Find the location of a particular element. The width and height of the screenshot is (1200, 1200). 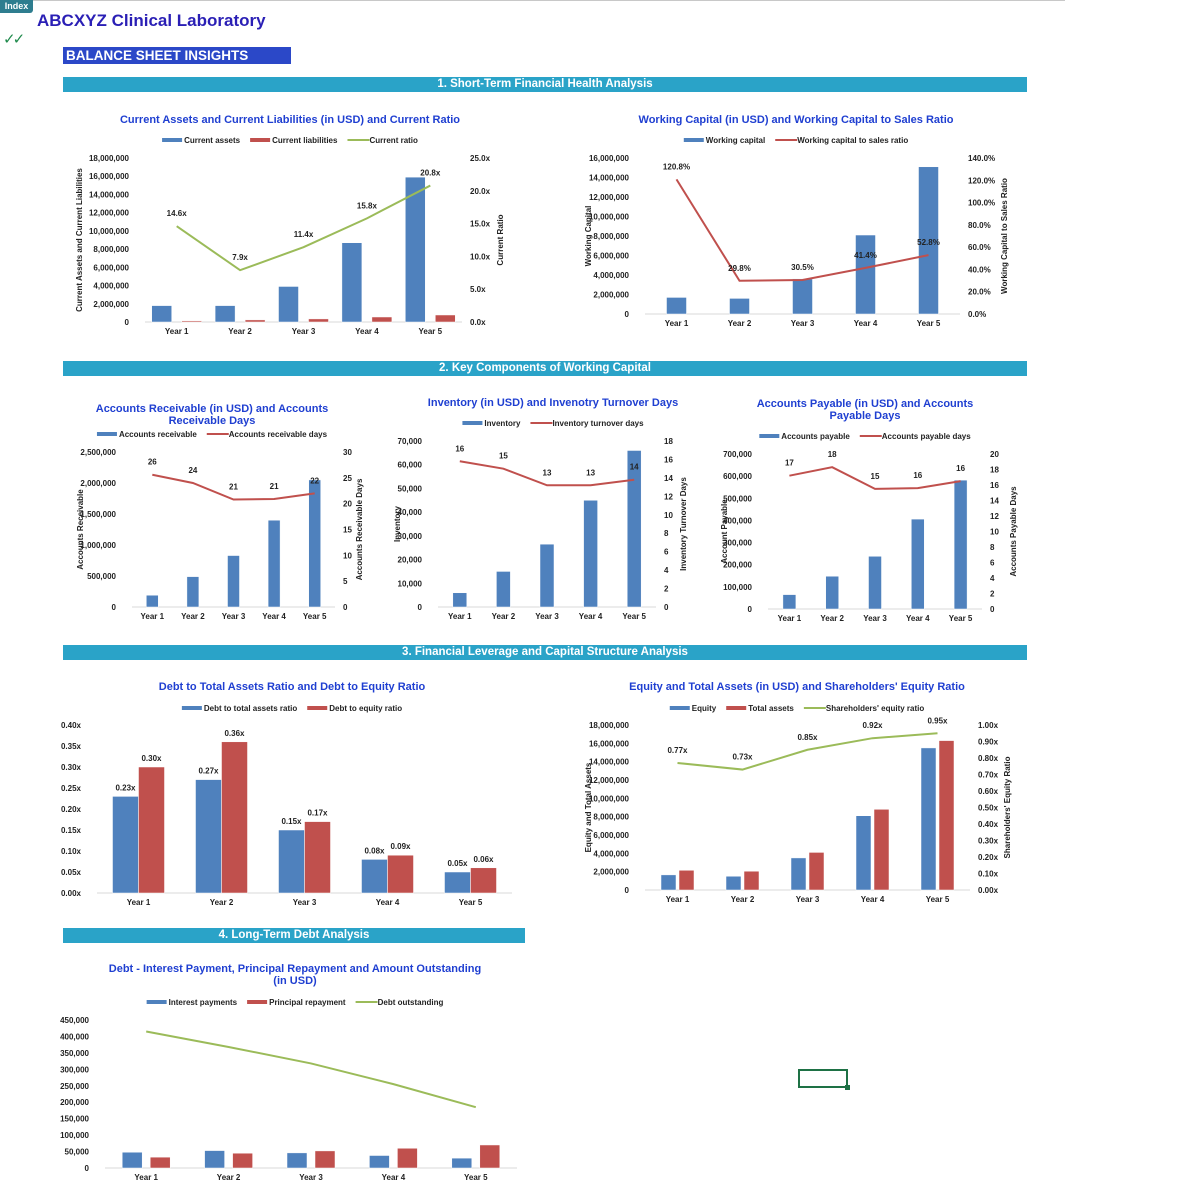

bar-data-label: 0.27x is located at coordinates (208, 771).